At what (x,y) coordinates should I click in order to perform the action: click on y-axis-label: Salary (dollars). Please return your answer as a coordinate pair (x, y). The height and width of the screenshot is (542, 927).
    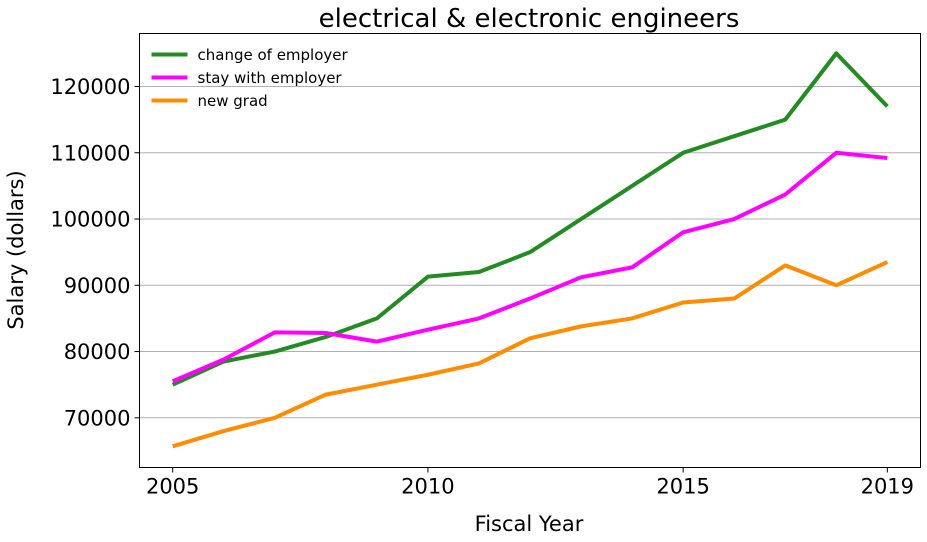
    Looking at the image, I should click on (16, 249).